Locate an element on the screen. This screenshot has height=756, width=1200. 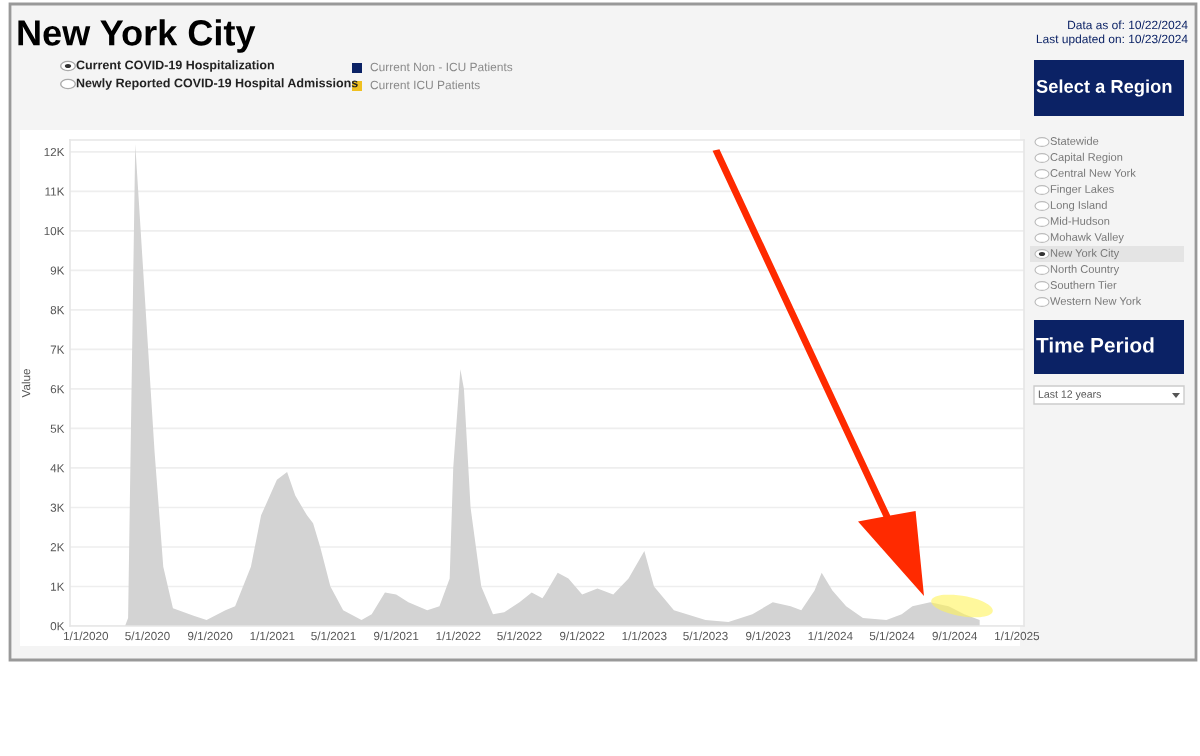
text: Time Period is located at coordinates (1095, 345).